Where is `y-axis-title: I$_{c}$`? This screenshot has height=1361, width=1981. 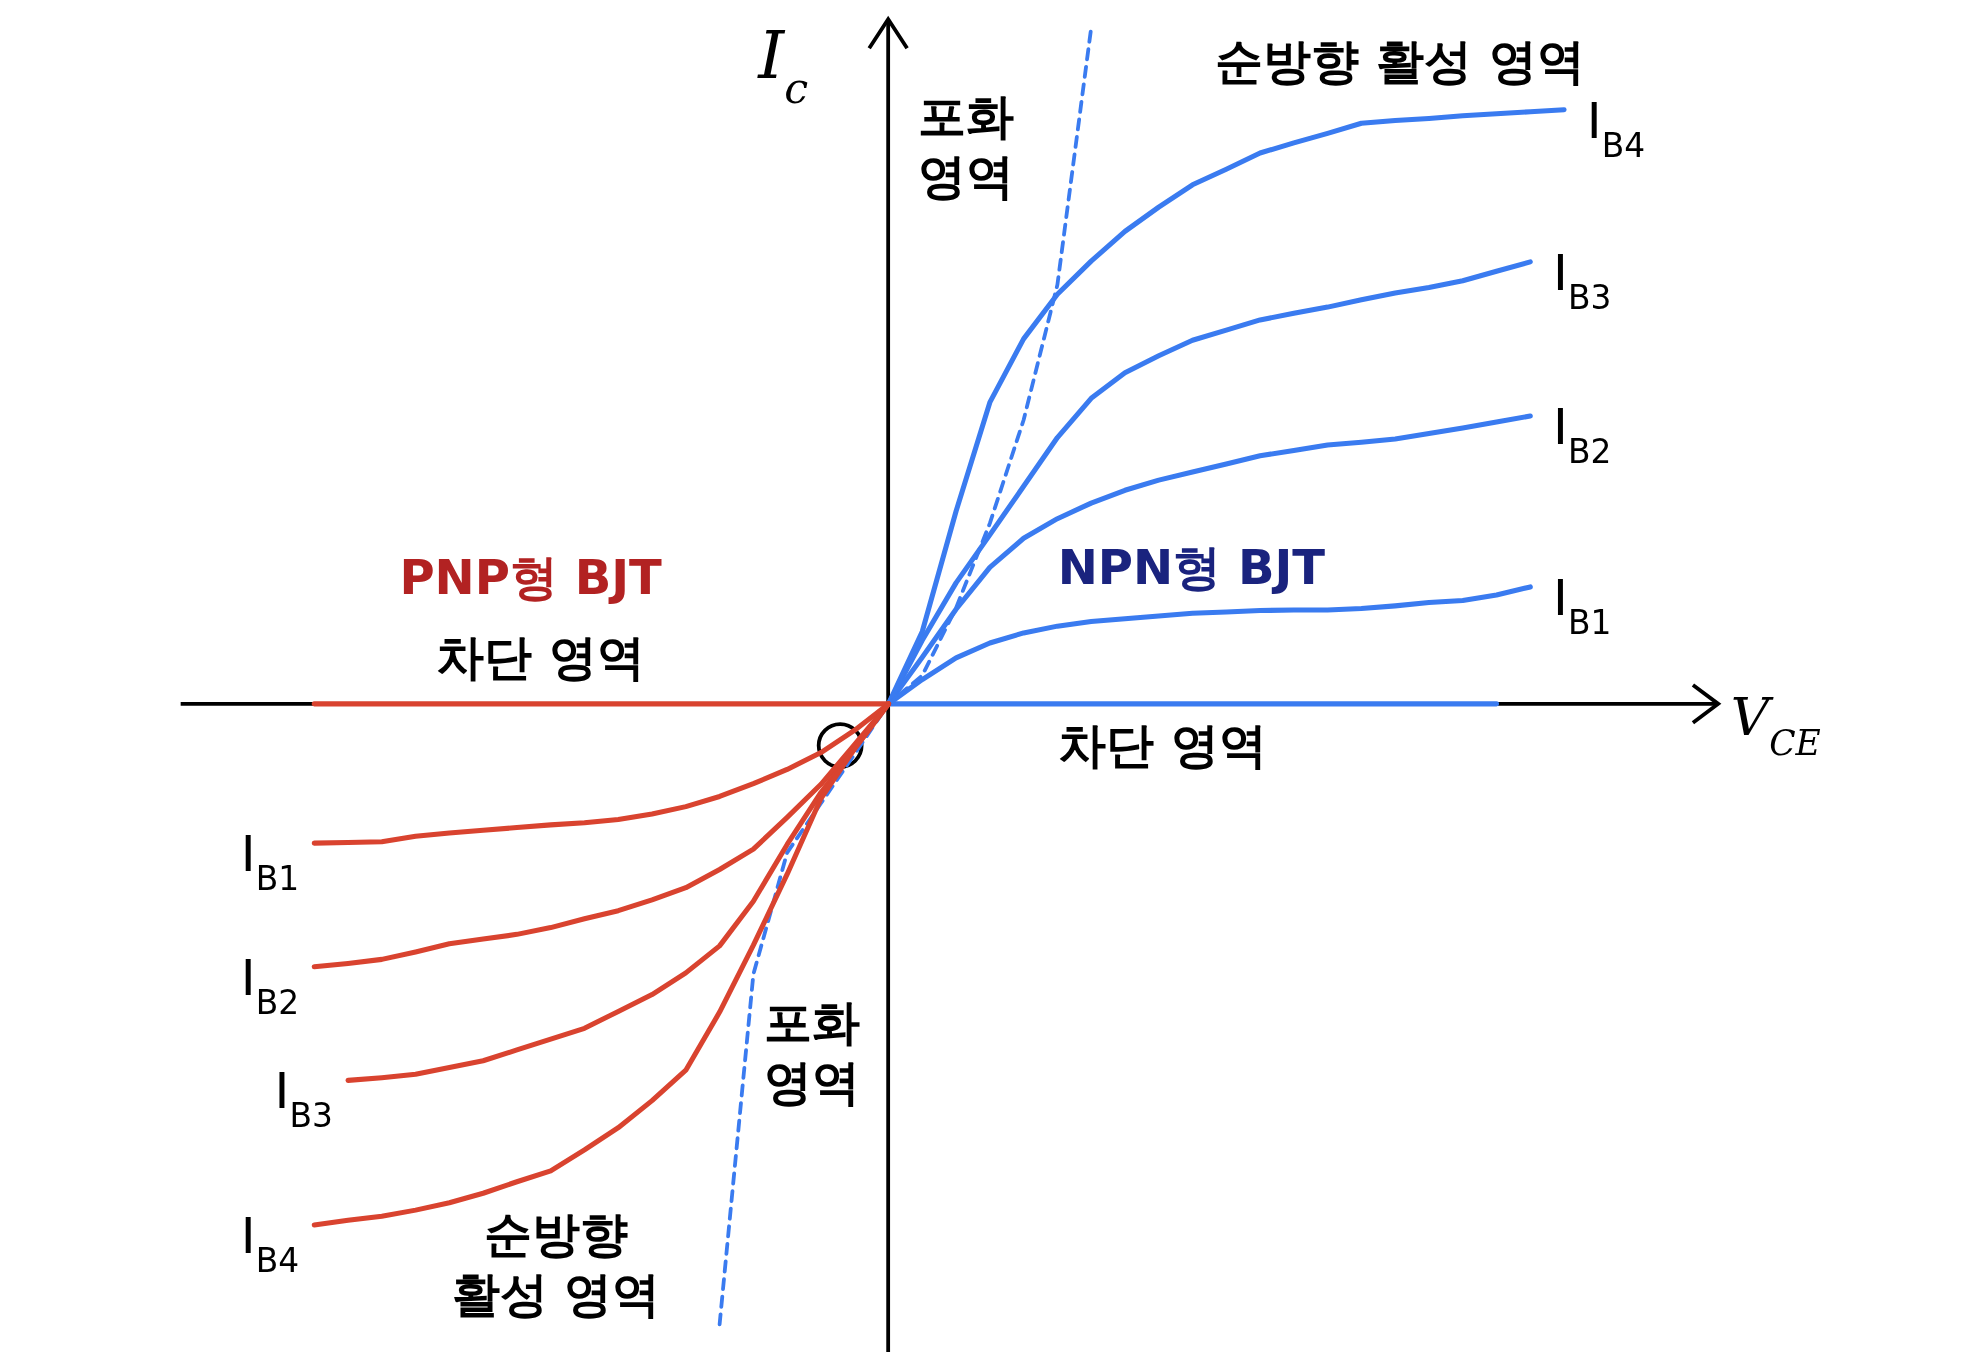 y-axis-title: I$_{c}$ is located at coordinates (783, 65).